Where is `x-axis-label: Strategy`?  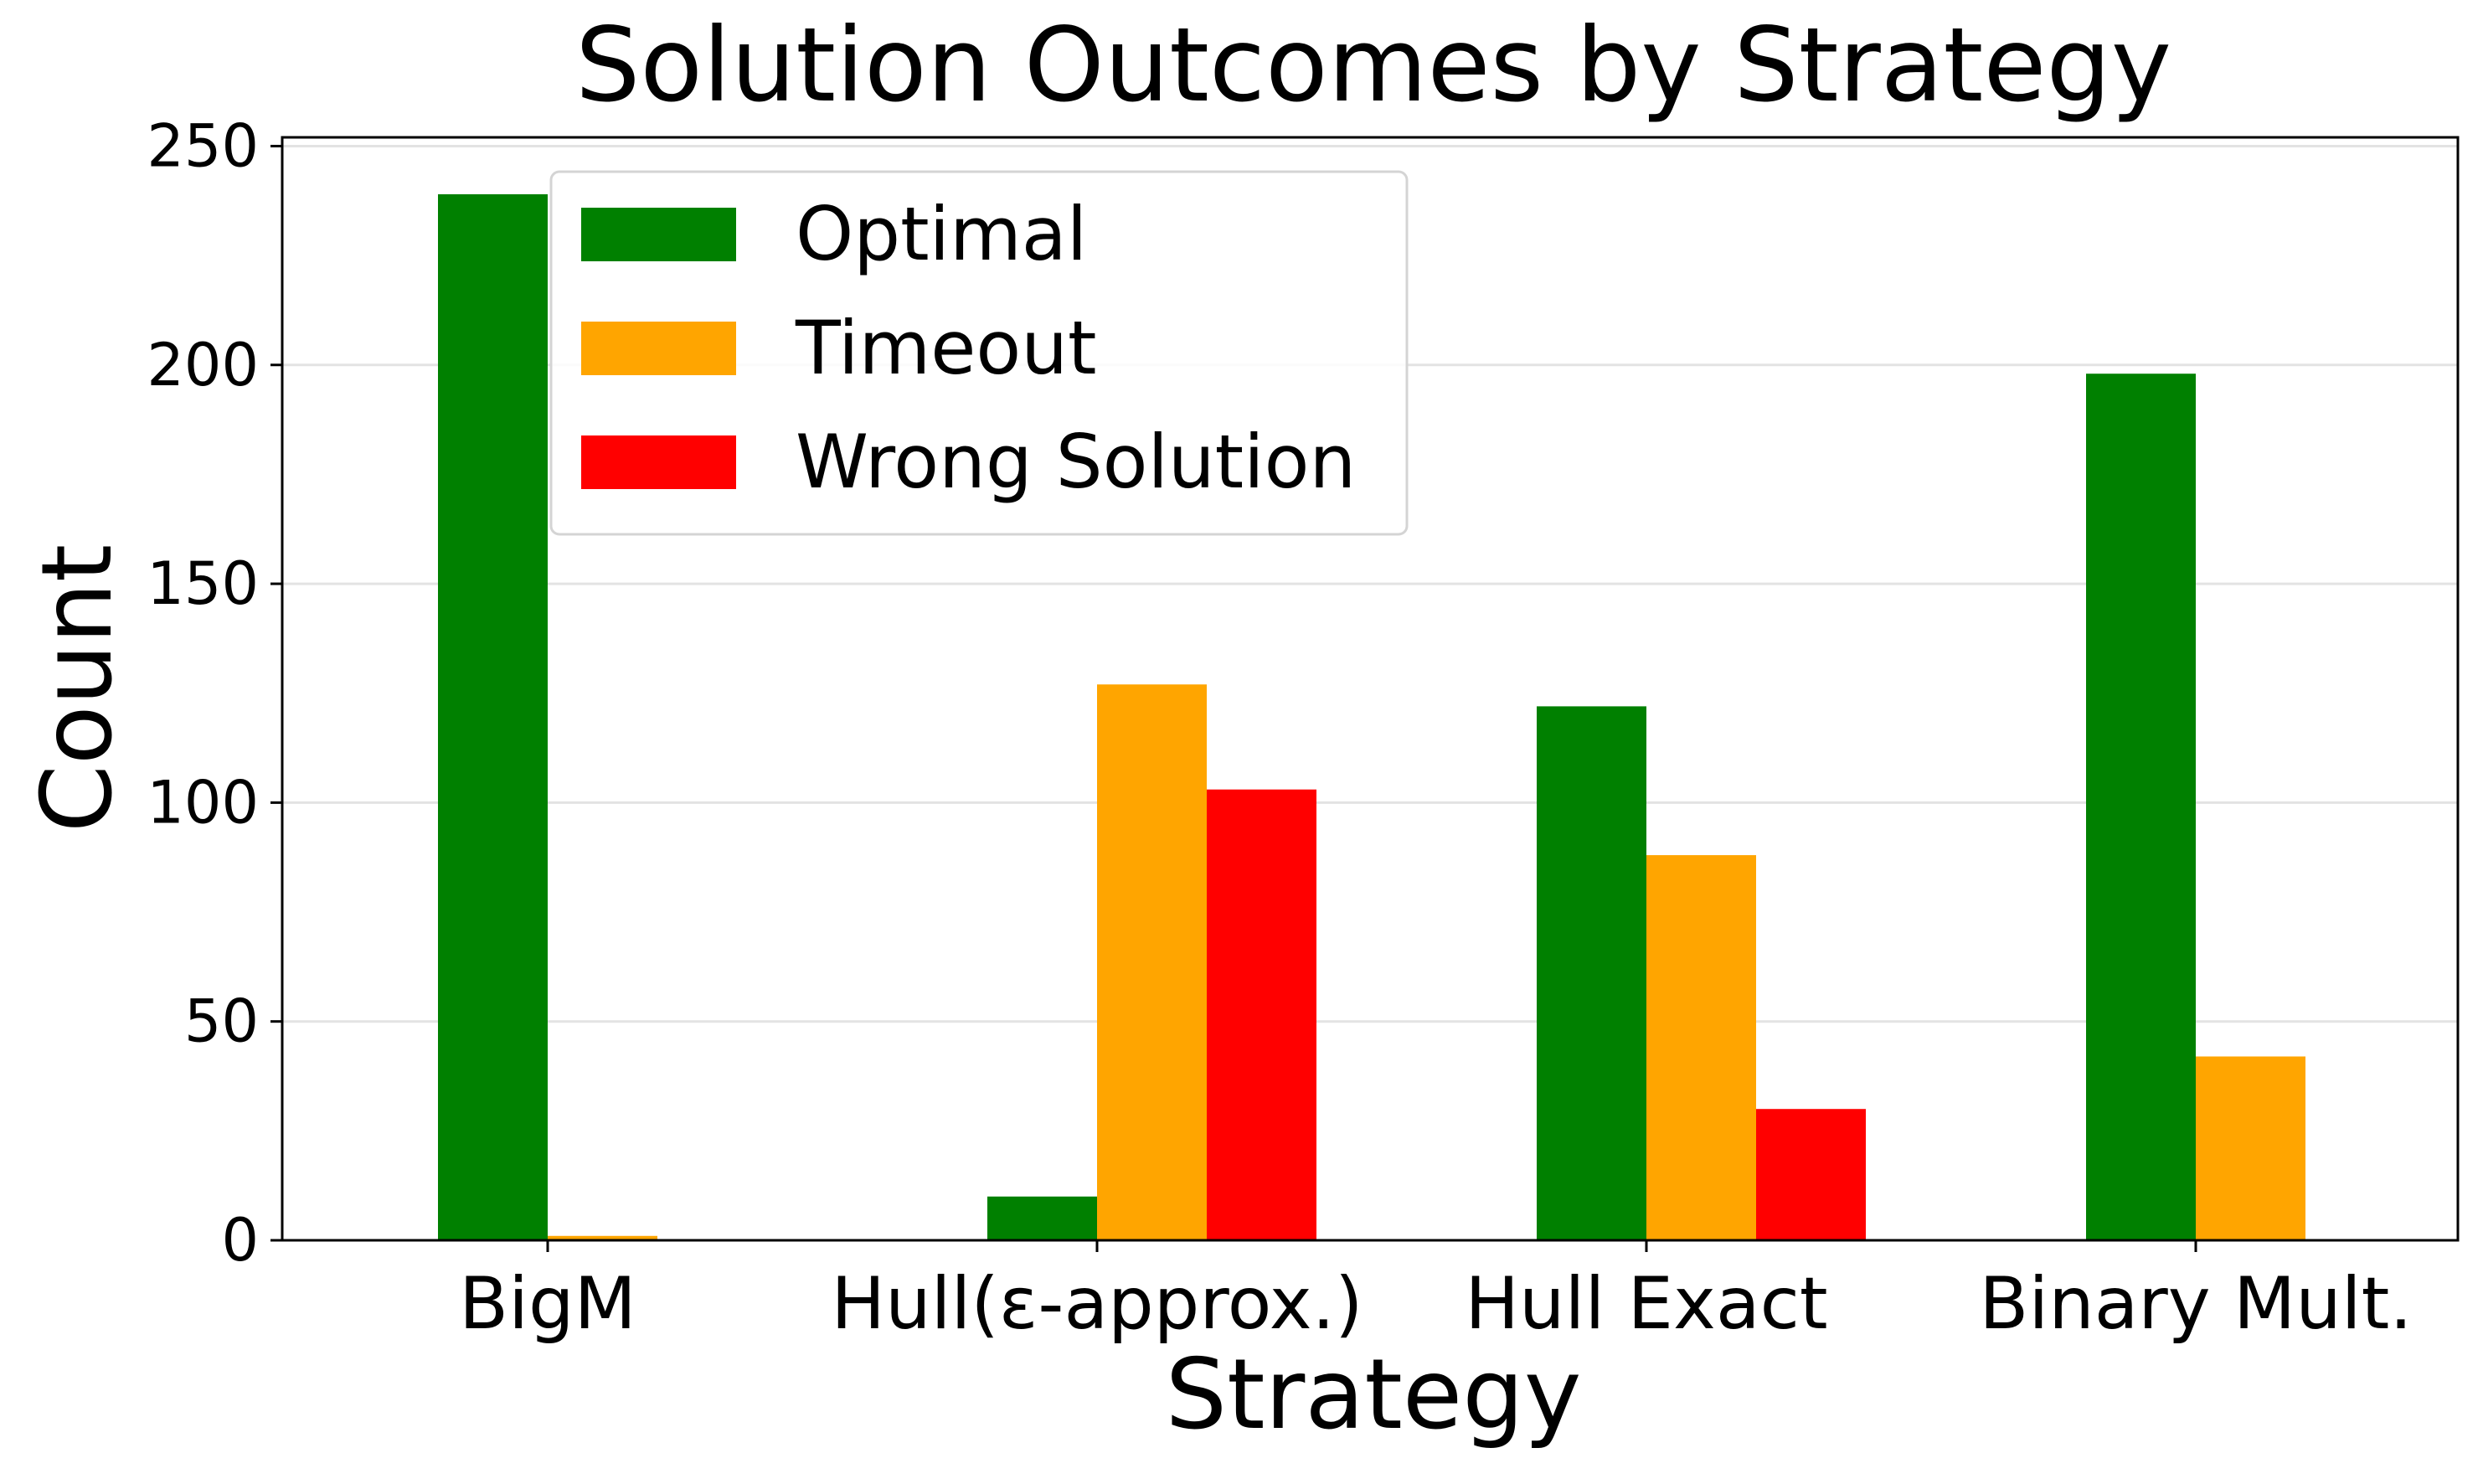
x-axis-label: Strategy is located at coordinates (1373, 1394).